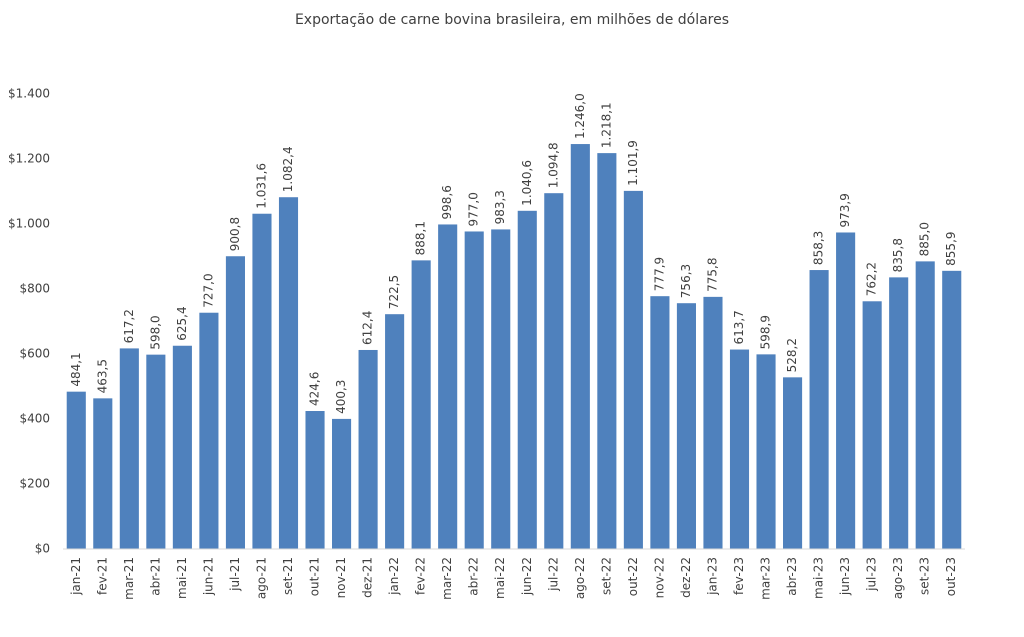 The height and width of the screenshot is (637, 1024). I want to click on y-tick-label: $0, so click(42, 549).